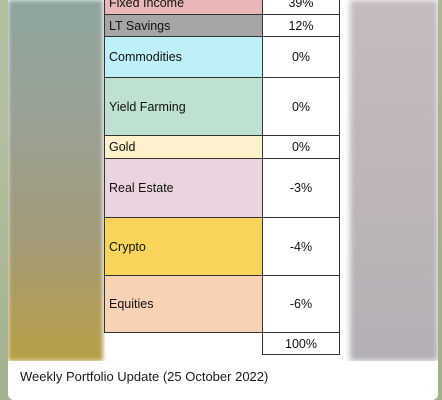 The width and height of the screenshot is (442, 400). What do you see at coordinates (301, 25) in the screenshot?
I see `asset-change: 12%` at bounding box center [301, 25].